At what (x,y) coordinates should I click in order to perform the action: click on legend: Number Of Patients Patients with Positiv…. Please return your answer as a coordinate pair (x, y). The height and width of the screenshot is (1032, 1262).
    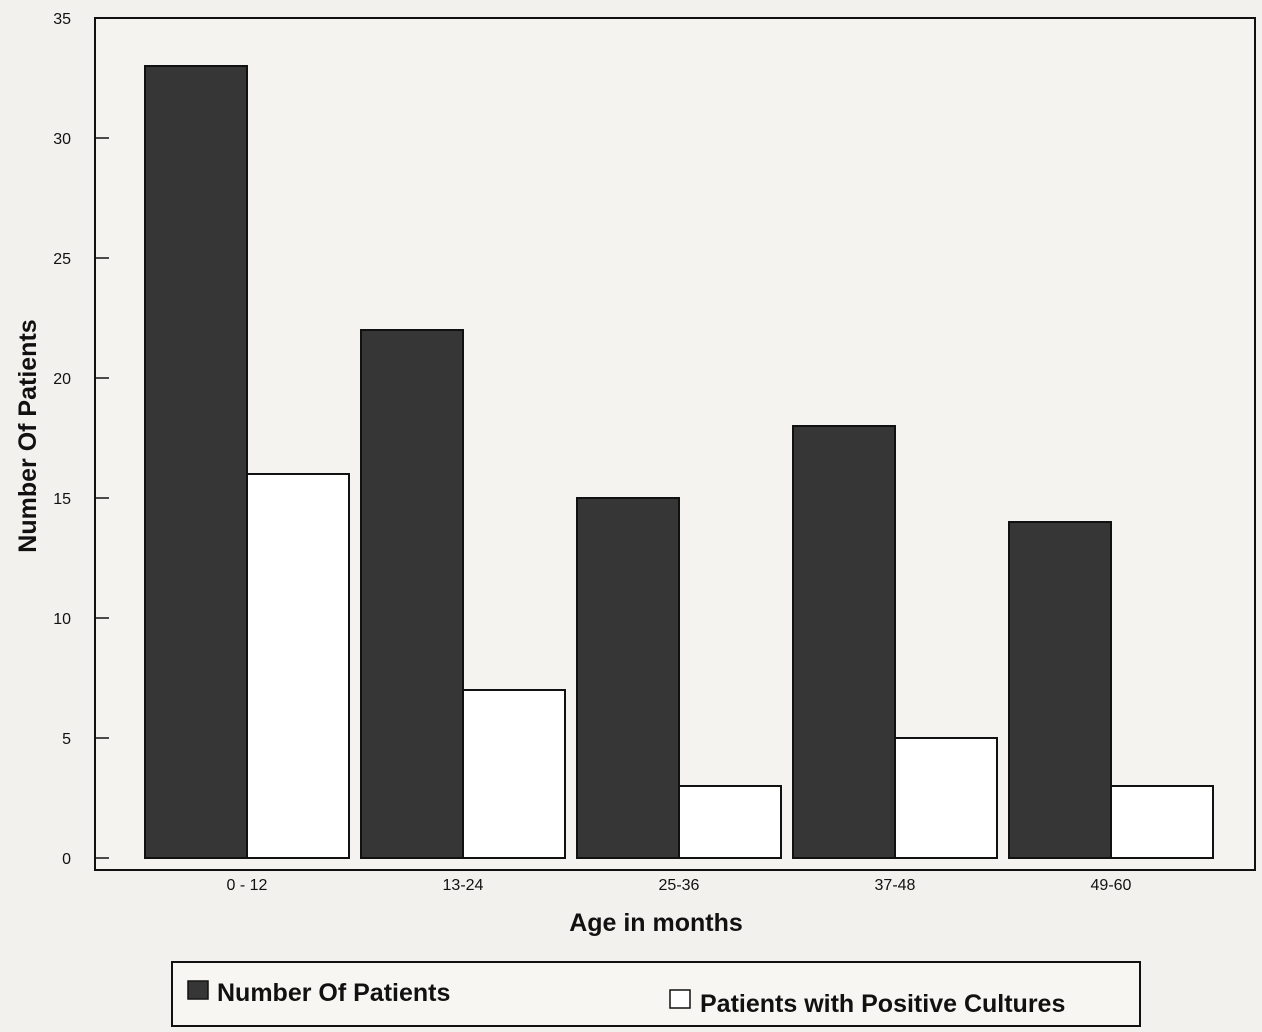
    Looking at the image, I should click on (656, 994).